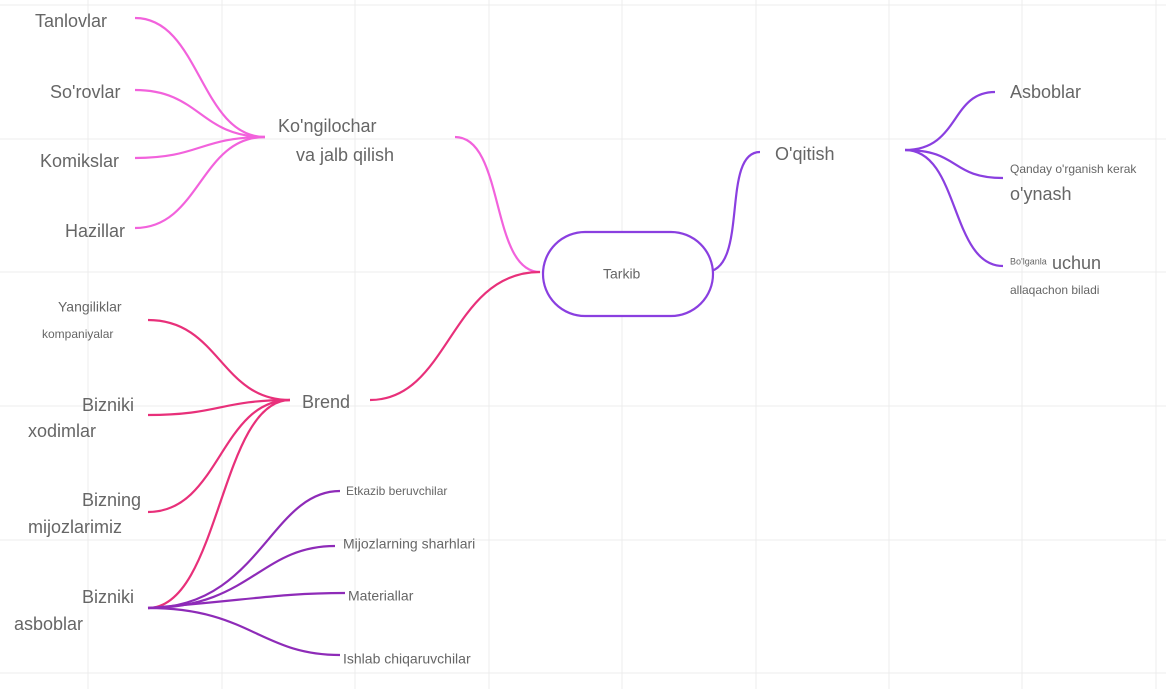  What do you see at coordinates (48, 624) in the screenshot?
I see `leaf-label: asboblar` at bounding box center [48, 624].